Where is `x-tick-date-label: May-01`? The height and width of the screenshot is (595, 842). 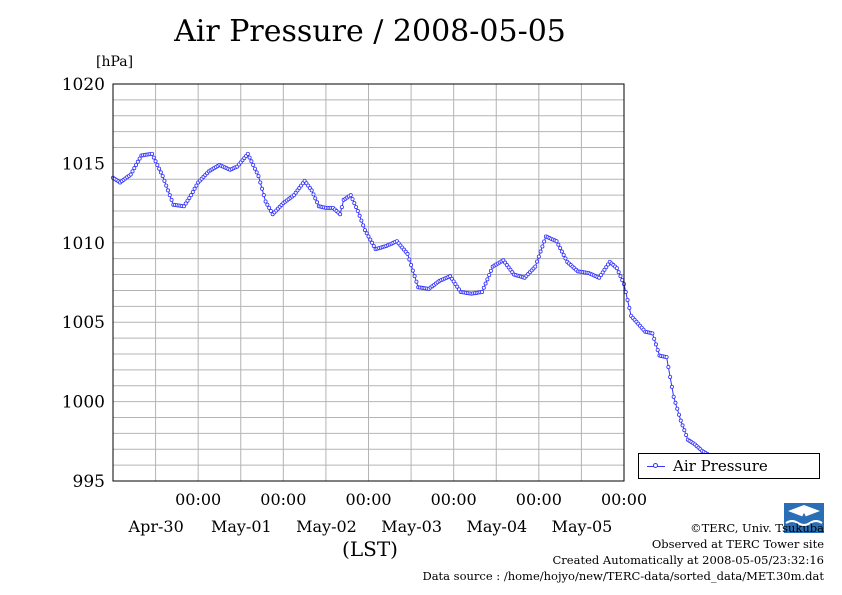 x-tick-date-label: May-01 is located at coordinates (241, 526).